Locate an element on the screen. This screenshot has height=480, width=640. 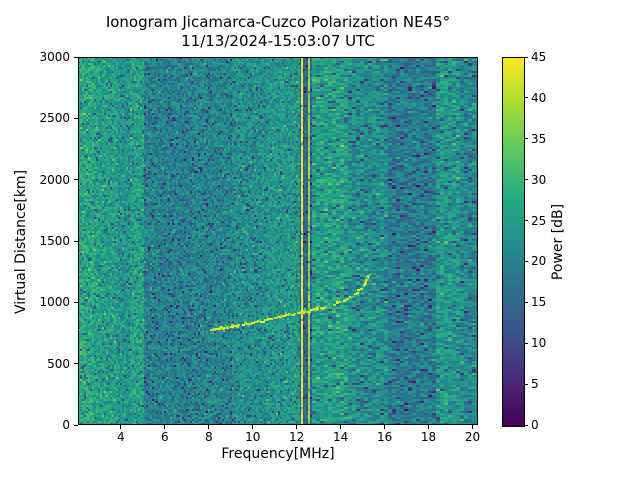
chart-subtitle: 11/13/2024-15:03:07 UTC is located at coordinates (278, 41).